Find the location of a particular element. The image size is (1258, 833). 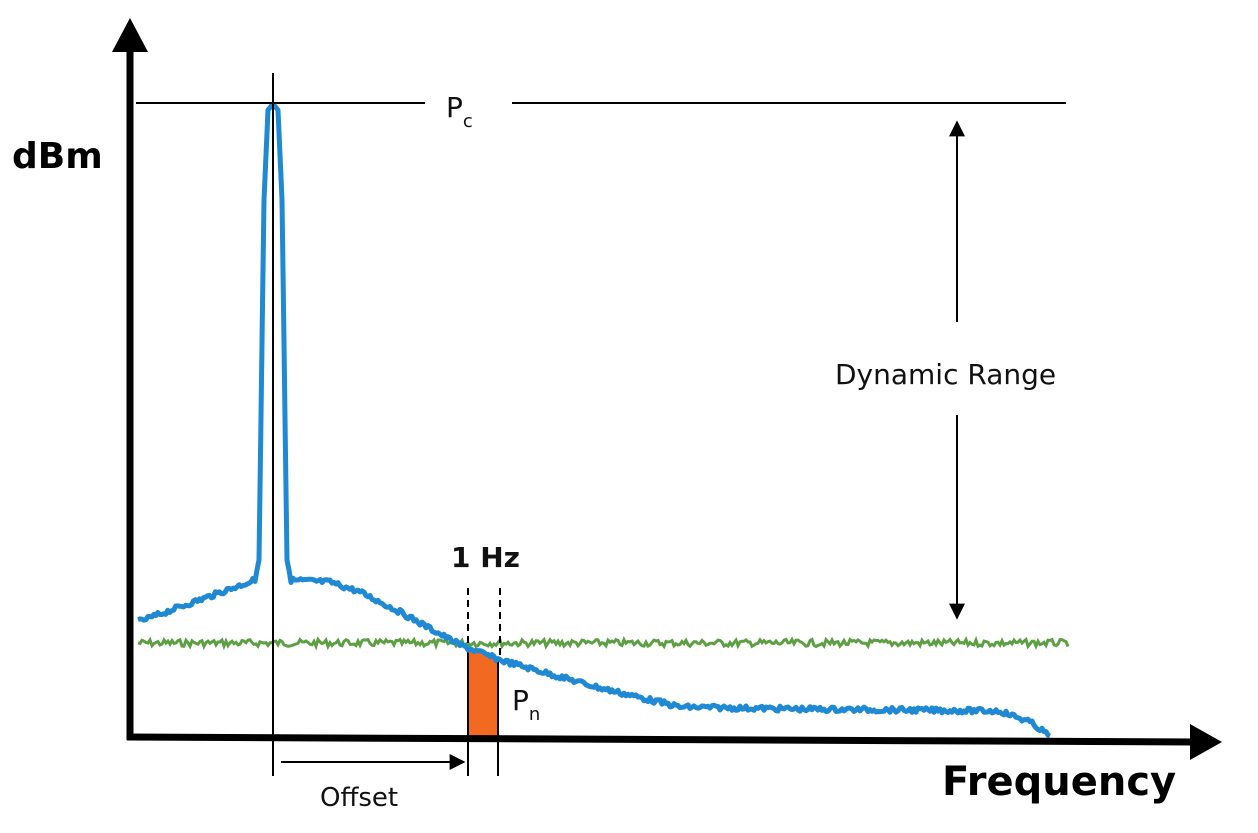

x-axis-label: Frequency is located at coordinates (1059, 782).